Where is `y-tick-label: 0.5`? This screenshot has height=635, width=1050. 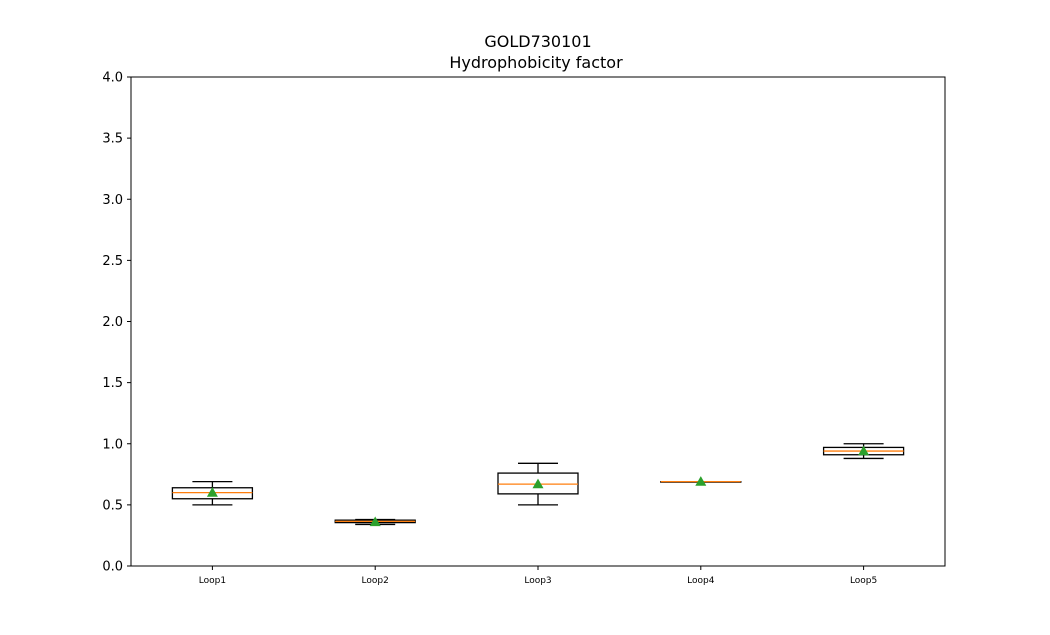 y-tick-label: 0.5 is located at coordinates (112, 505).